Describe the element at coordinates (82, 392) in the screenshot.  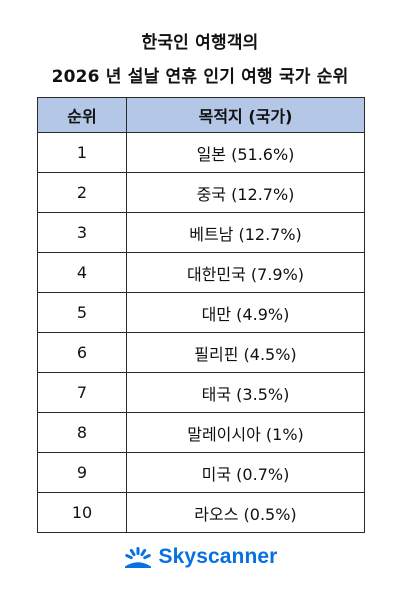
I see `rank-cell: 7` at that location.